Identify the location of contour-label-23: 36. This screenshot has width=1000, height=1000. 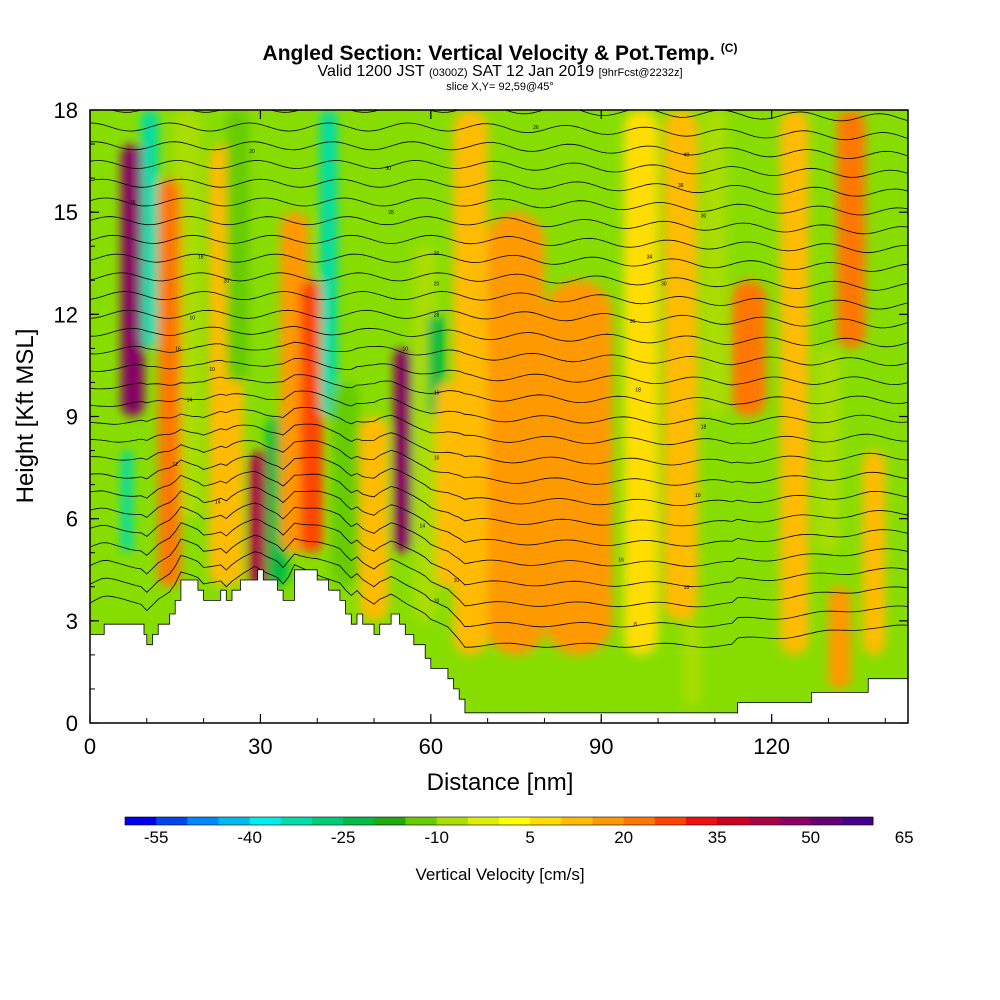
(681, 186).